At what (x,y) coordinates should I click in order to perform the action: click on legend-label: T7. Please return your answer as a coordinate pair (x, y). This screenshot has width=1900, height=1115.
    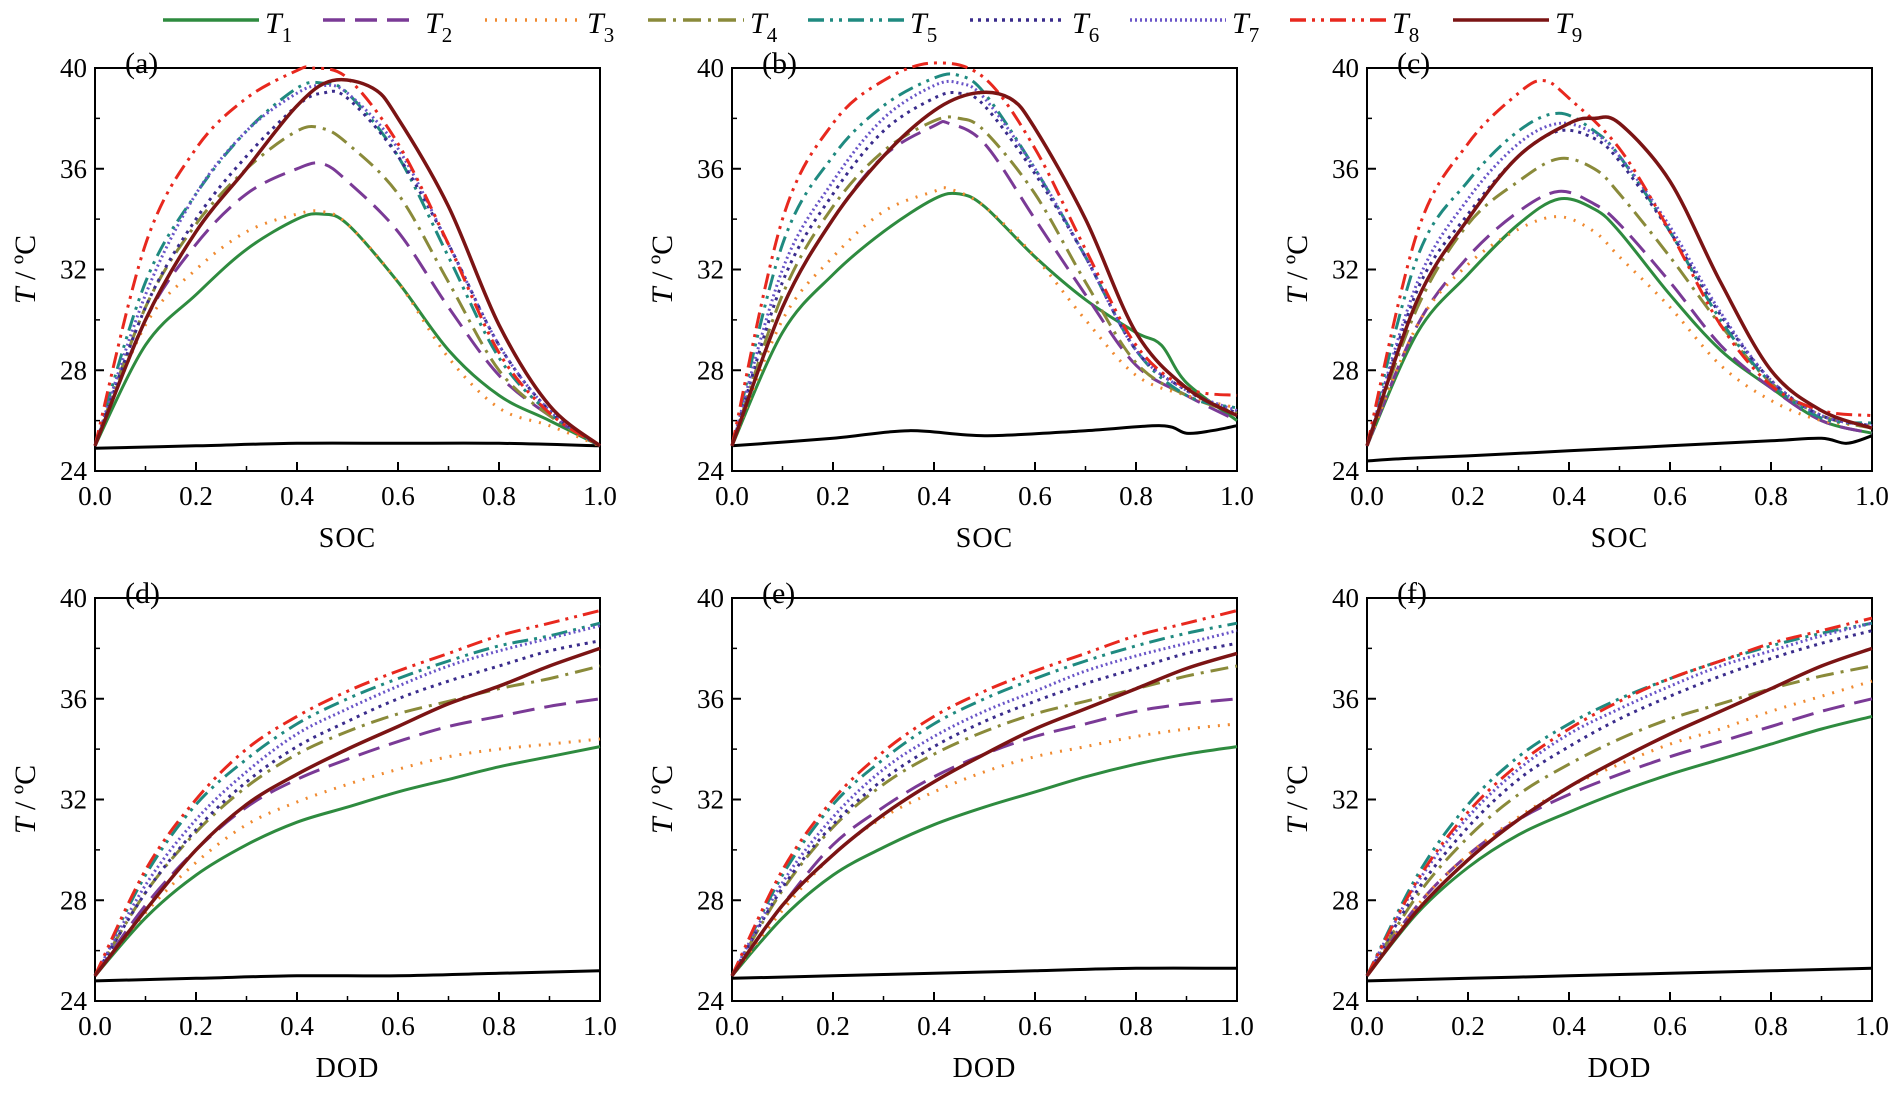
    Looking at the image, I should click on (1245, 27).